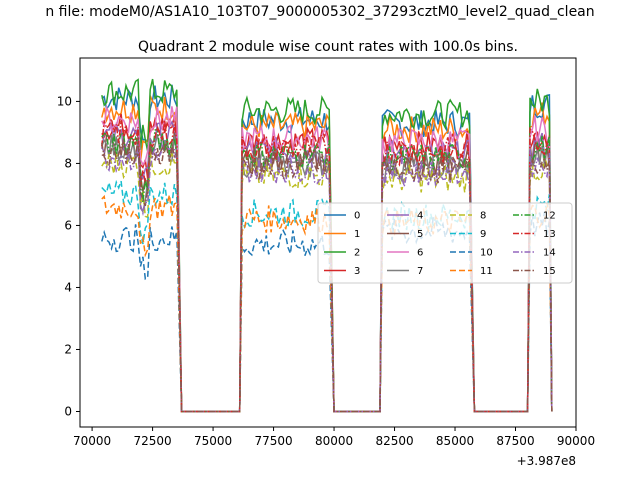  I want to click on legend-label-14: 14, so click(549, 253).